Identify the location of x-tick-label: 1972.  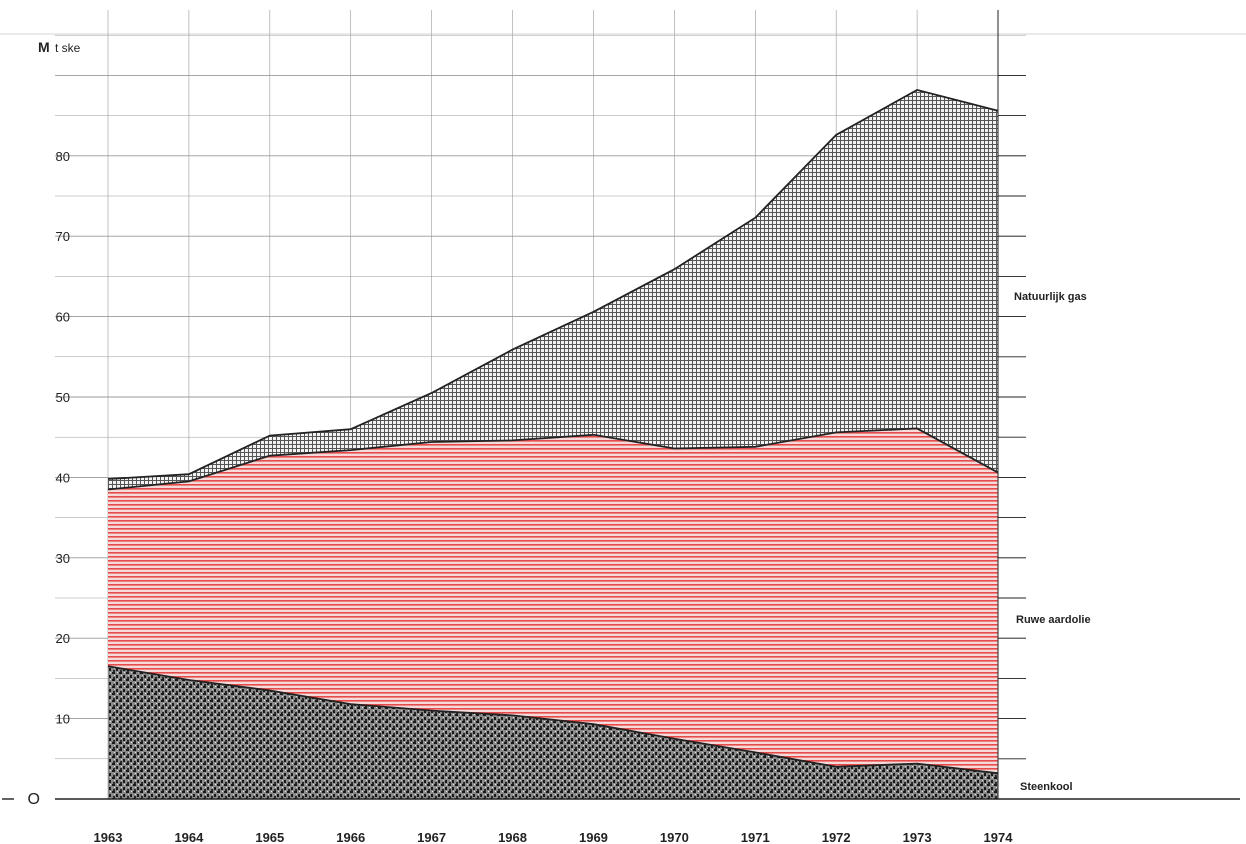
(836, 837).